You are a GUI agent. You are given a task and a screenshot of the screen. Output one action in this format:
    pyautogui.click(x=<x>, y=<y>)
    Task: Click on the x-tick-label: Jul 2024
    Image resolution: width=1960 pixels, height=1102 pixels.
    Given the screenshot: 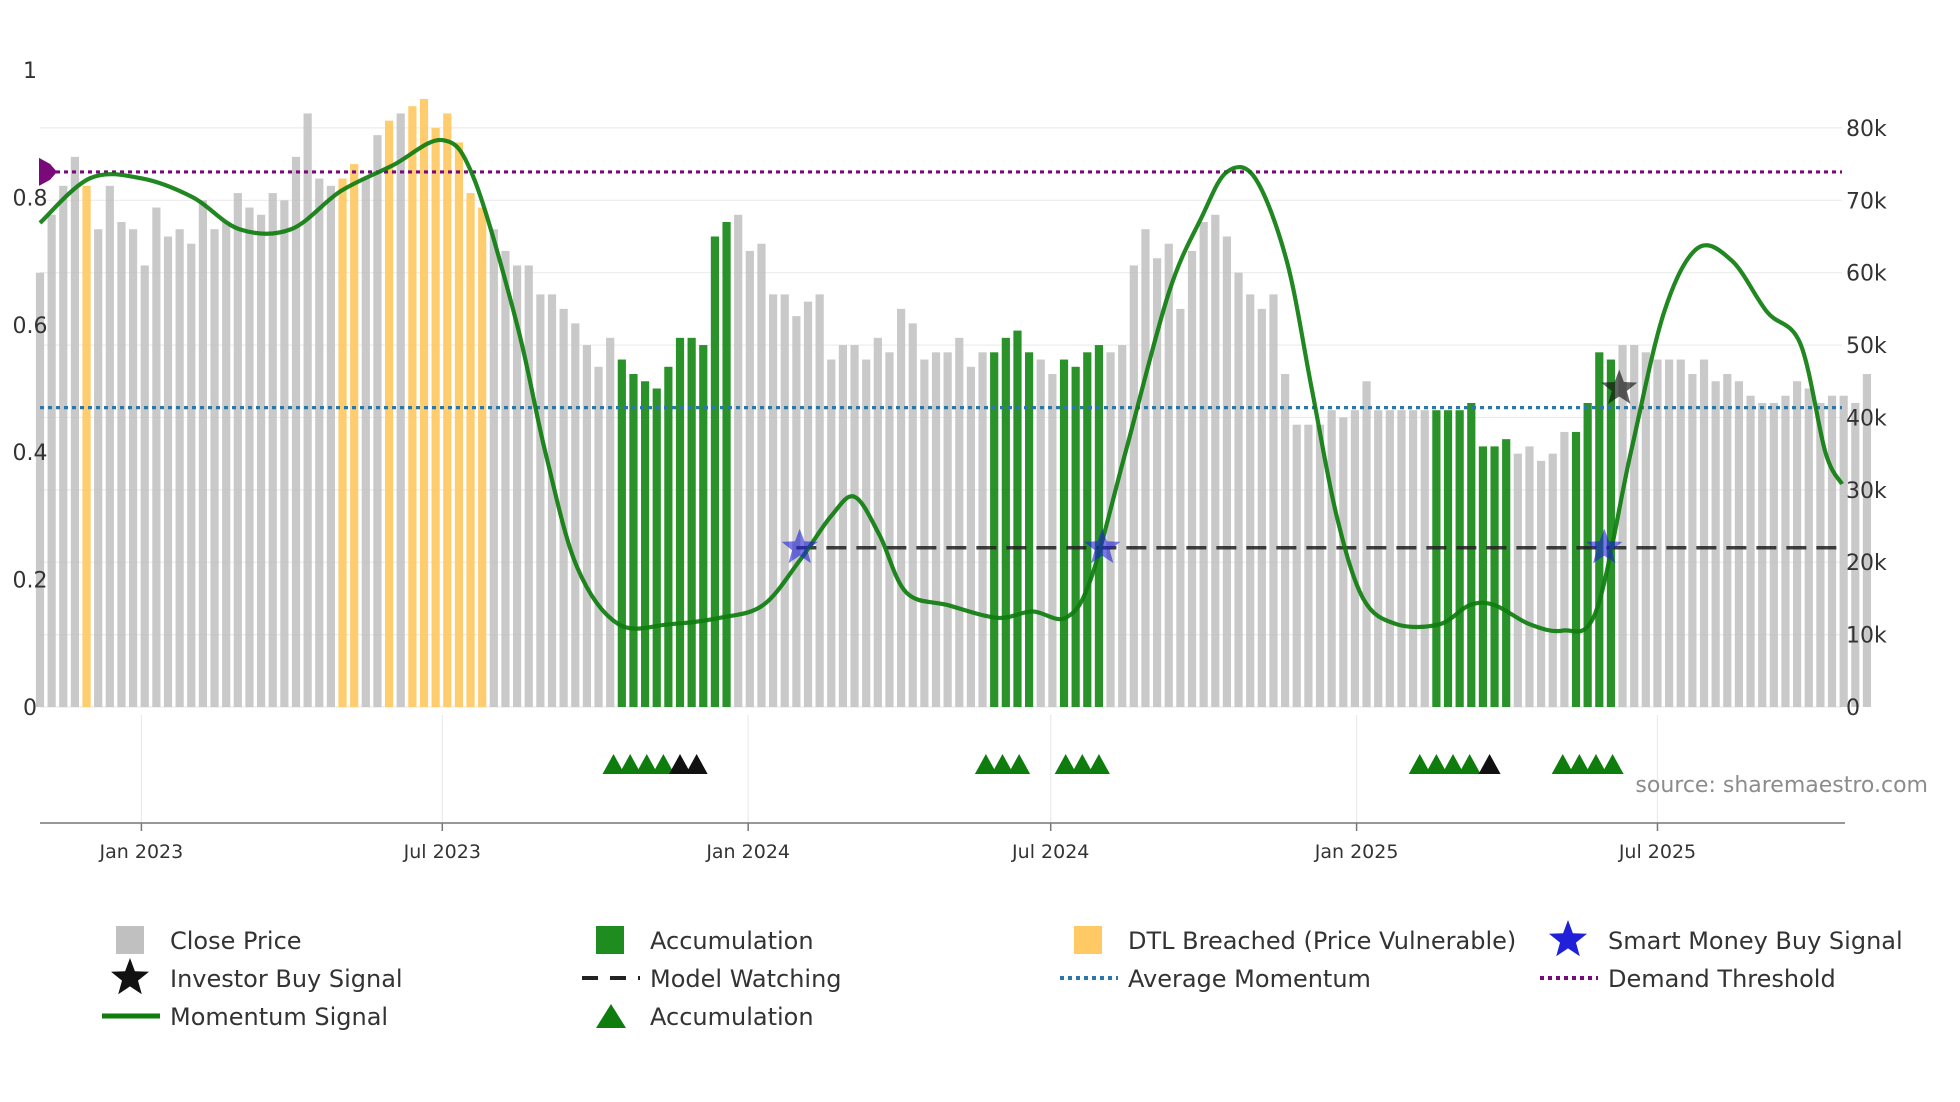 What is the action you would take?
    pyautogui.click(x=1050, y=852)
    